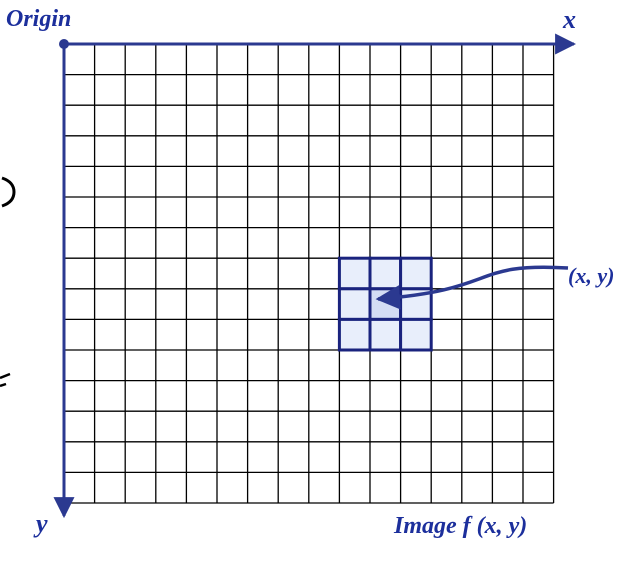 The height and width of the screenshot is (564, 637). What do you see at coordinates (5, 380) in the screenshot?
I see `edge-fragment-lower` at bounding box center [5, 380].